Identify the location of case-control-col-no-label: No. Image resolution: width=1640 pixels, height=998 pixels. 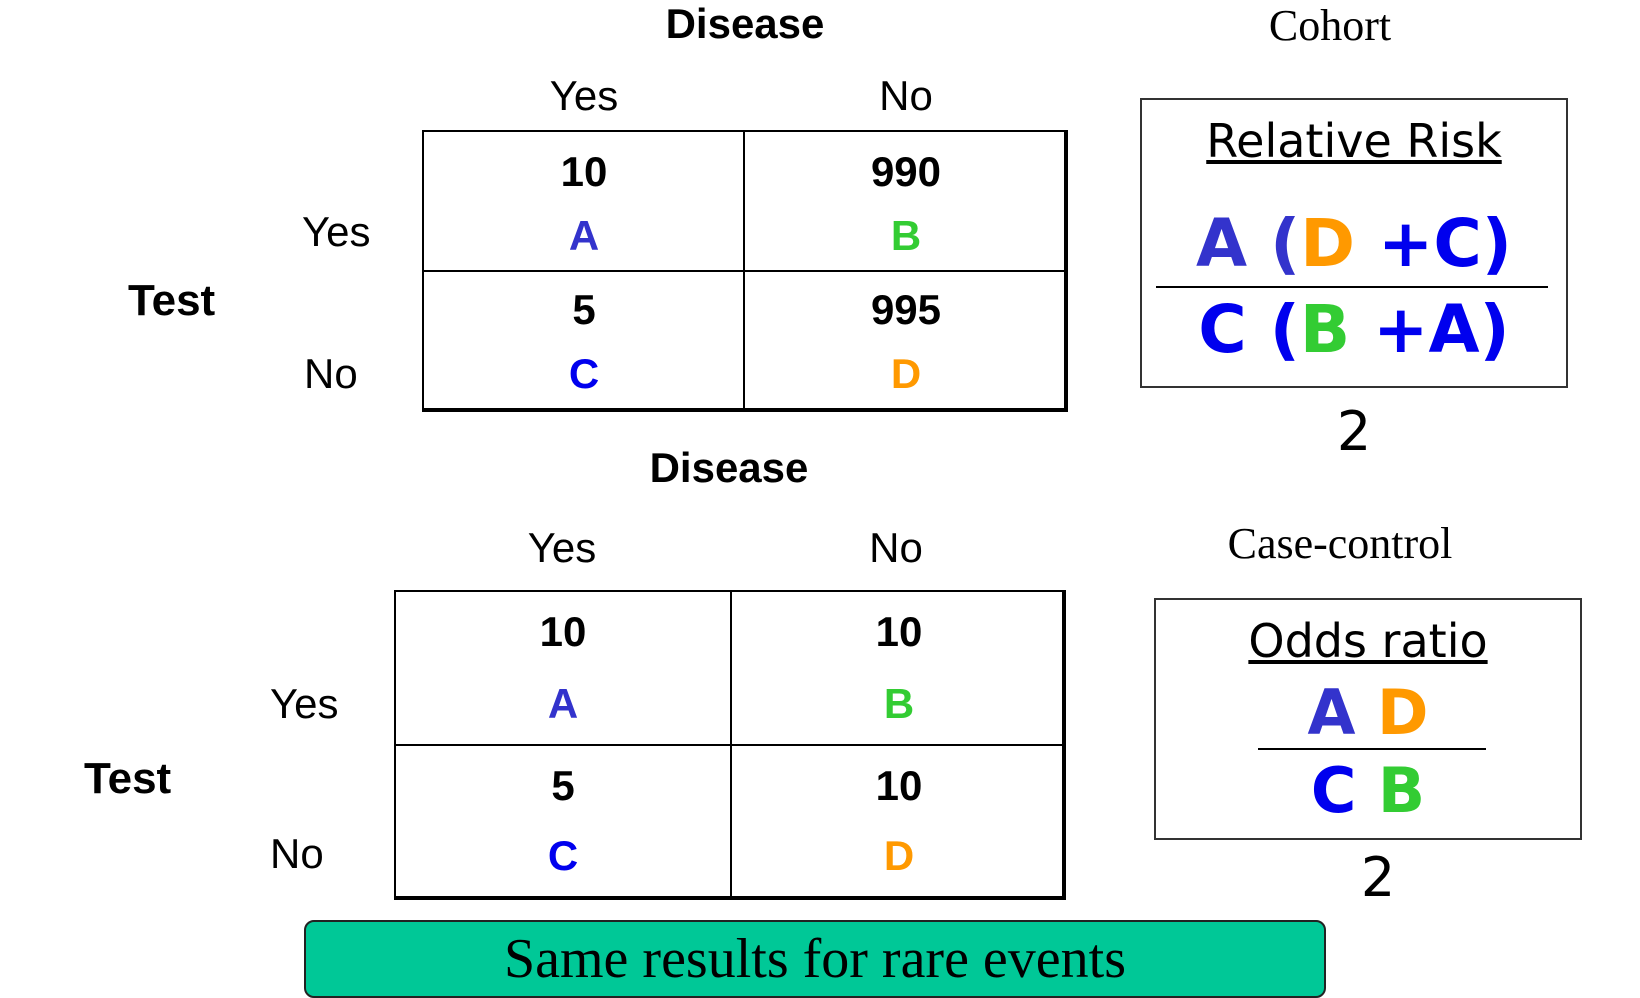
(896, 547).